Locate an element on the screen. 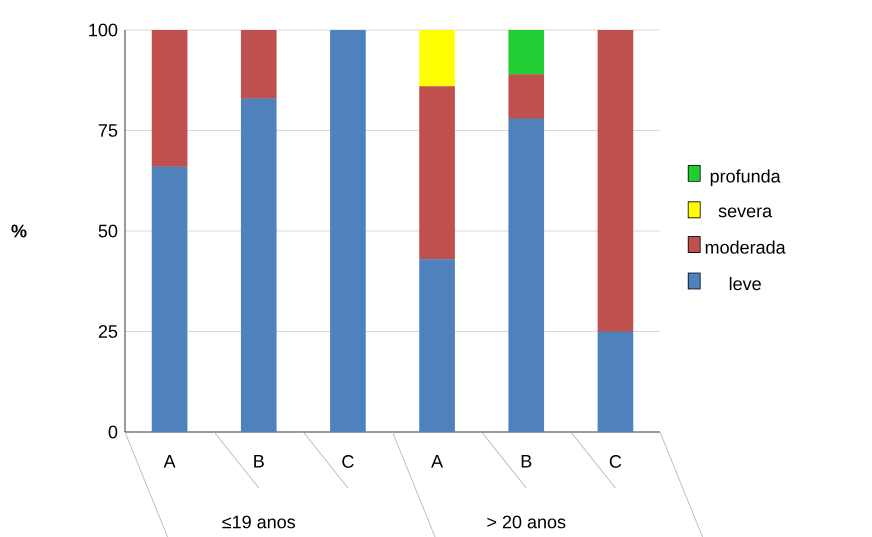 The height and width of the screenshot is (537, 872). text: > 20 anos is located at coordinates (526, 522).